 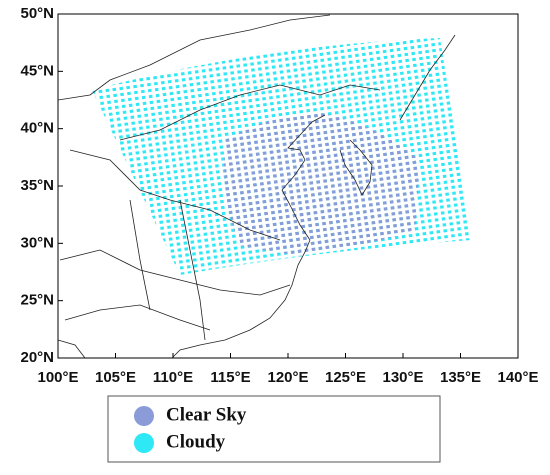 I want to click on x-tick-label: 115°E, so click(x=230, y=377).